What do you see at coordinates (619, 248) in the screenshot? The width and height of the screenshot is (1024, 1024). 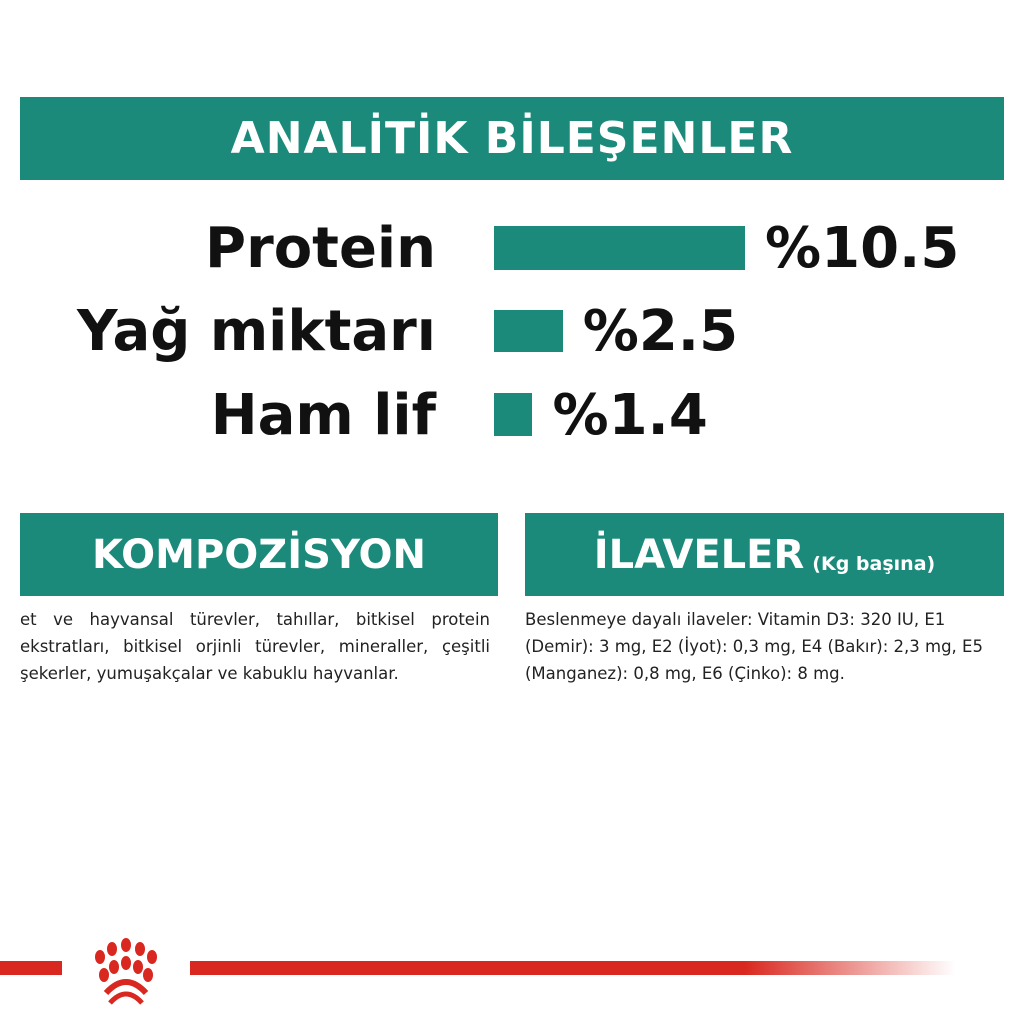 I see `bar-protein` at bounding box center [619, 248].